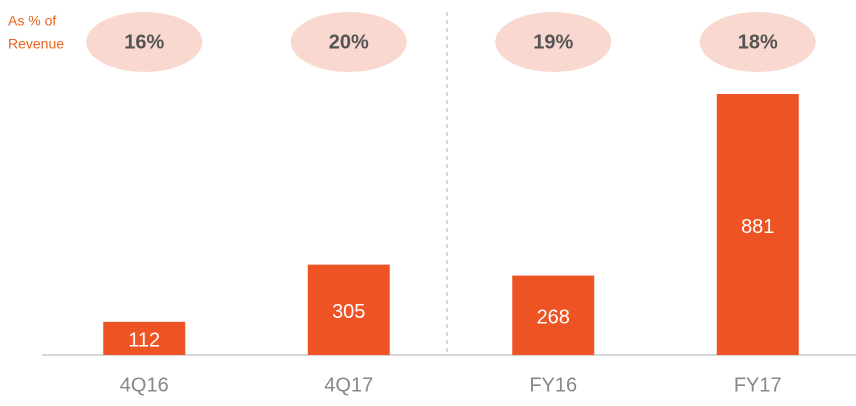 Image resolution: width=856 pixels, height=406 pixels. I want to click on share-value: 20%, so click(349, 42).